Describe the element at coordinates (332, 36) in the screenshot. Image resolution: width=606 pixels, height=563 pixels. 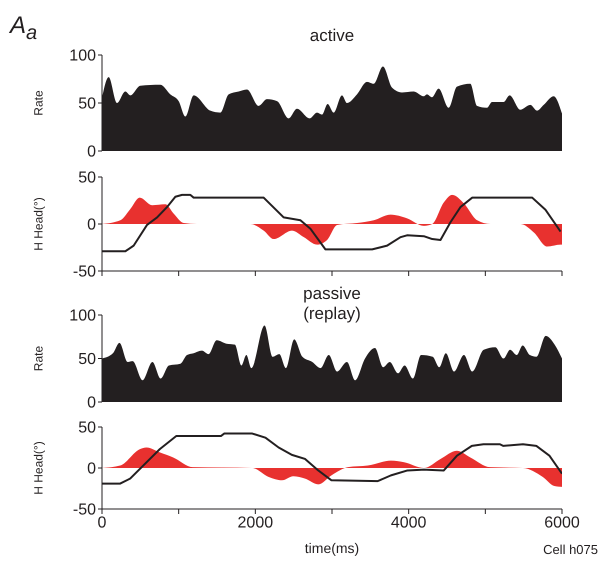
I see `chart-title: active` at that location.